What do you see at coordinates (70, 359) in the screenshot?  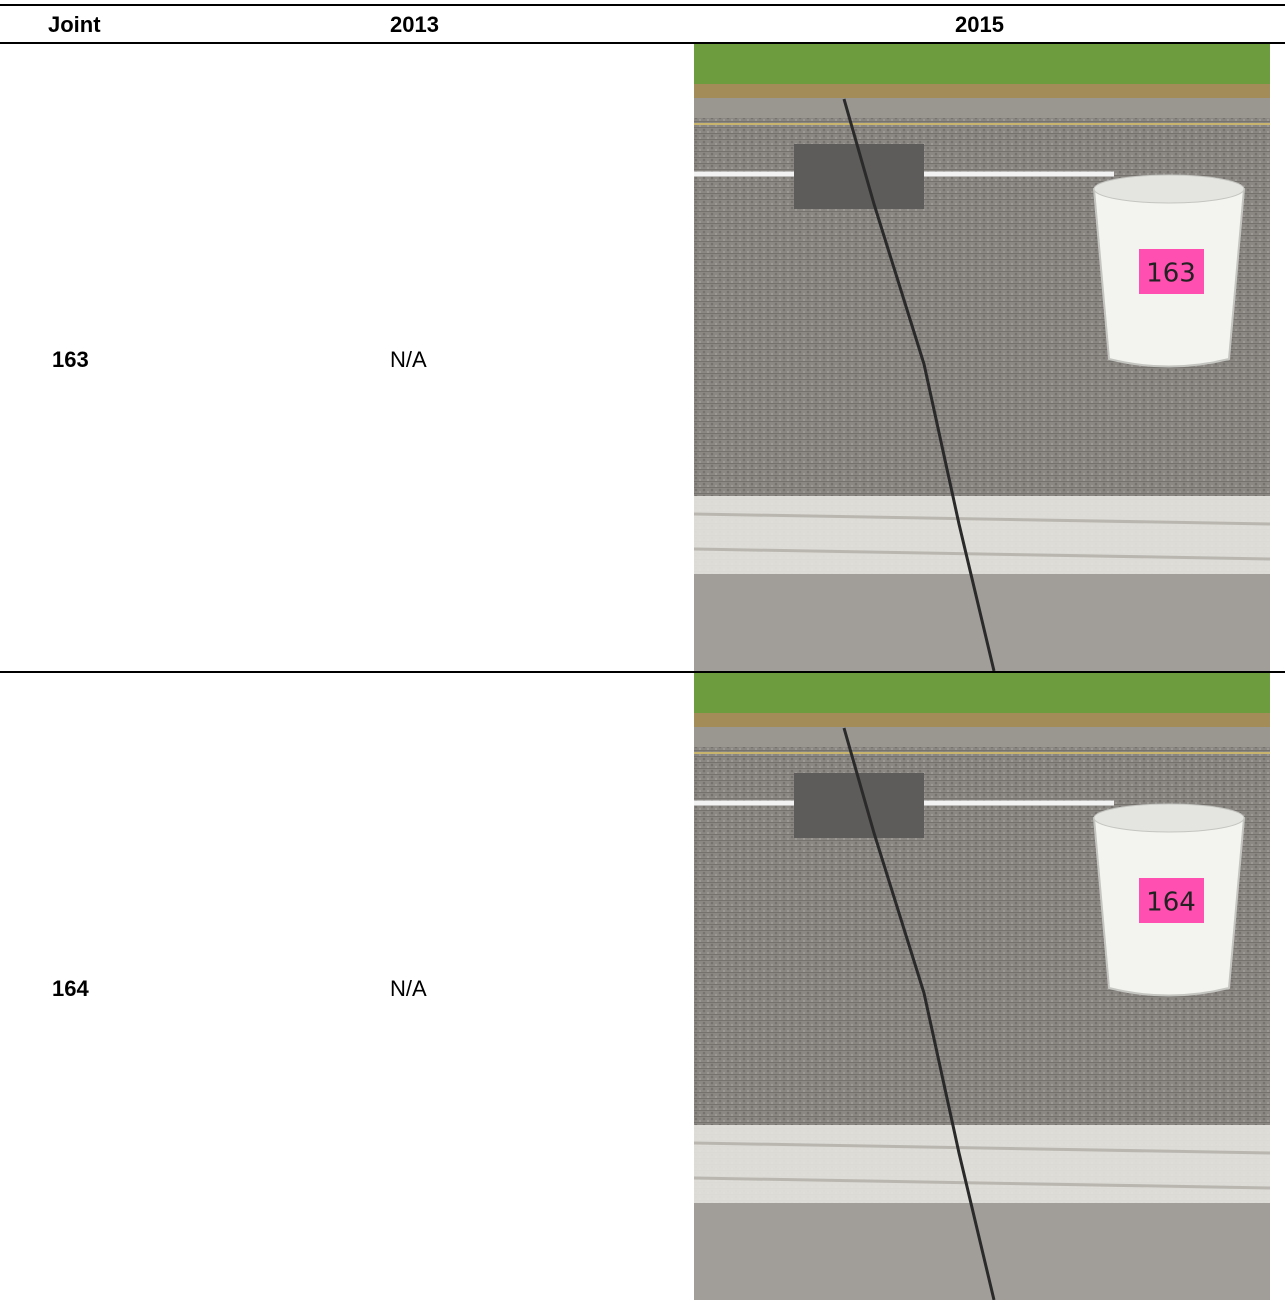 I see `joint-cell: 163` at bounding box center [70, 359].